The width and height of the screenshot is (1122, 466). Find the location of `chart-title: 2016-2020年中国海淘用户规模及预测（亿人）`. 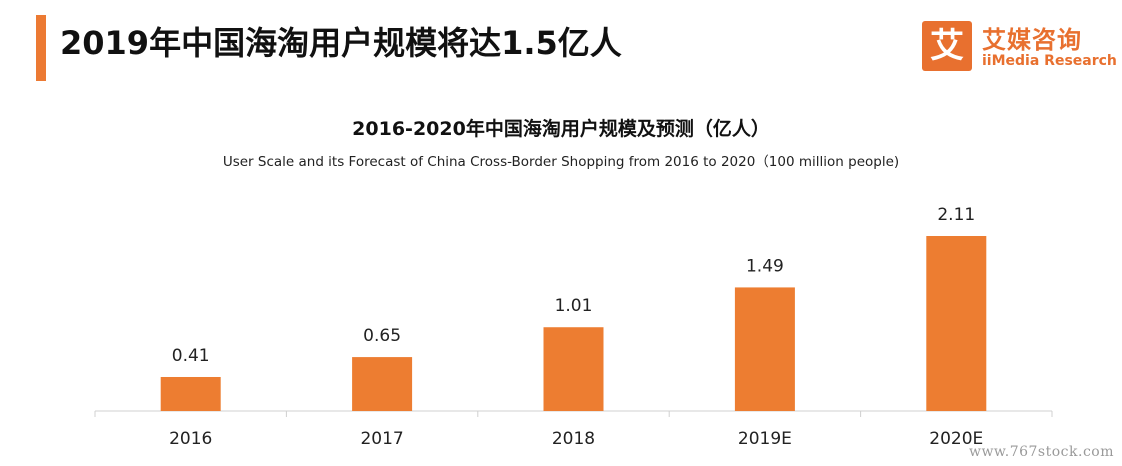

chart-title: 2016-2020年中国海淘用户规模及预测（亿人） is located at coordinates (561, 128).